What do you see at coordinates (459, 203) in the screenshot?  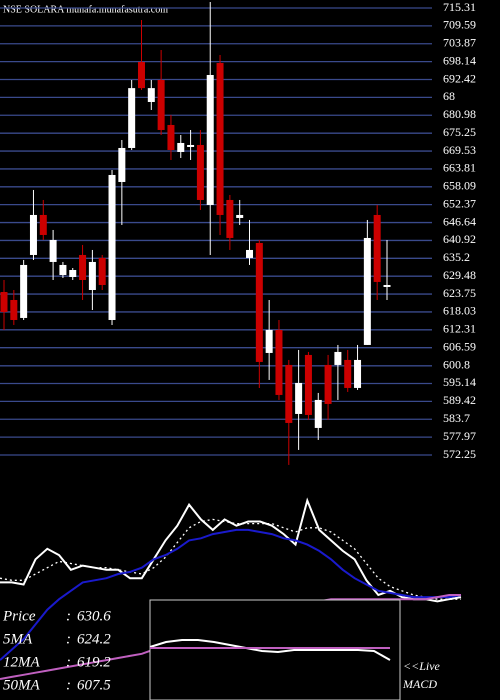 I see `y-tick-label: 652.37` at bounding box center [459, 203].